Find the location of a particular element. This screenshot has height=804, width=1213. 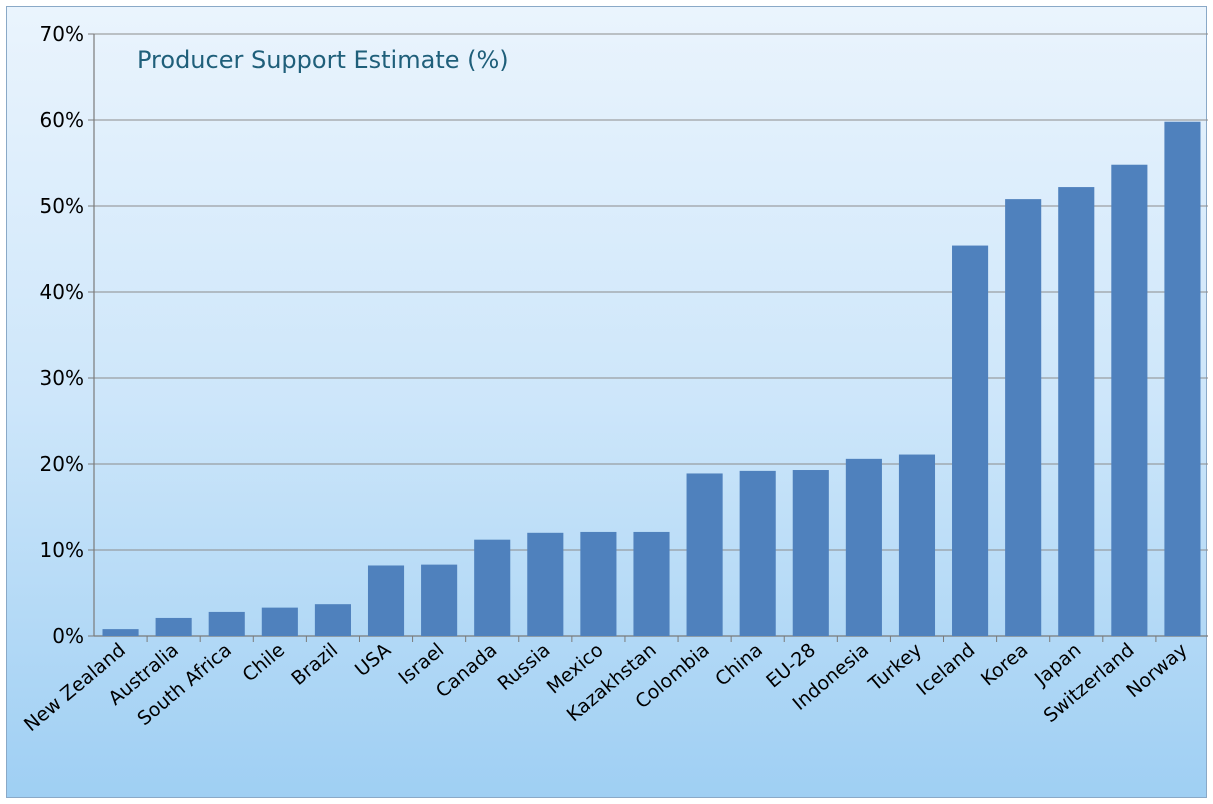

y-tick-label: 70% is located at coordinates (62, 34).